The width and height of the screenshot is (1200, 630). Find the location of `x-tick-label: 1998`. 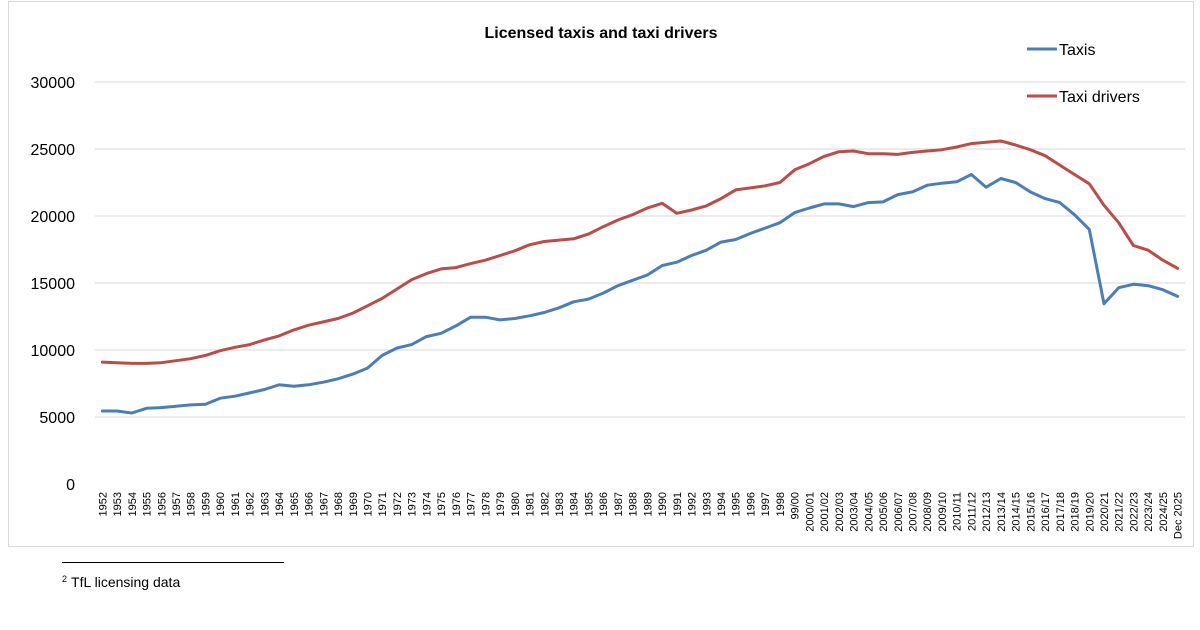

x-tick-label: 1998 is located at coordinates (781, 504).